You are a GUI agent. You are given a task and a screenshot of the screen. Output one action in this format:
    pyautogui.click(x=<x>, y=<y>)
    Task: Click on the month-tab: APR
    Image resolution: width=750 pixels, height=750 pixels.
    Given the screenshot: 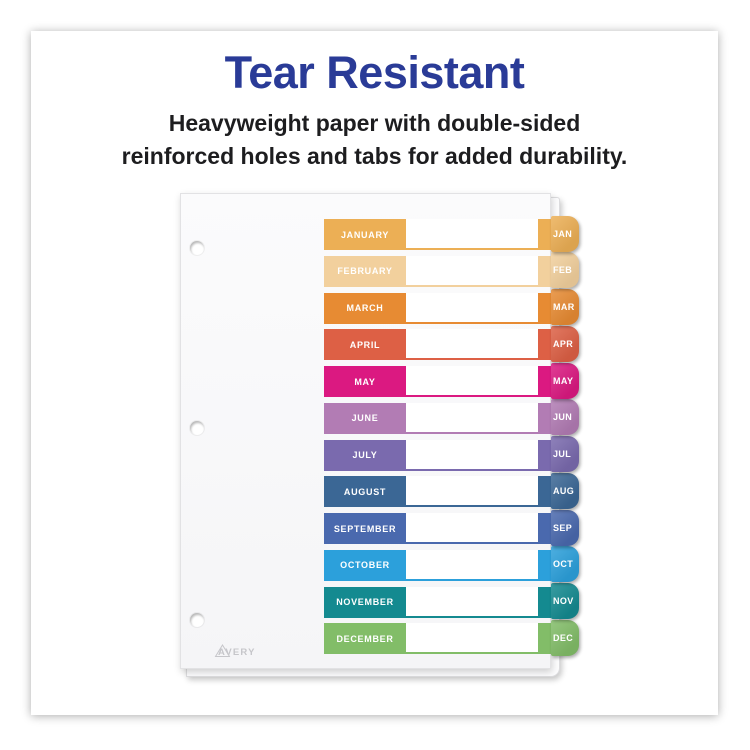 What is the action you would take?
    pyautogui.click(x=565, y=343)
    